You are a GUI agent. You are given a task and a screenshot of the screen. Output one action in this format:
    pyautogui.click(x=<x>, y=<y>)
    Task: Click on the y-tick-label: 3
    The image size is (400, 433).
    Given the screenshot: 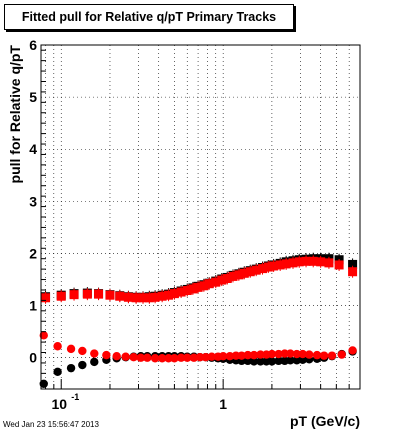 What is the action you would take?
    pyautogui.click(x=33, y=201)
    